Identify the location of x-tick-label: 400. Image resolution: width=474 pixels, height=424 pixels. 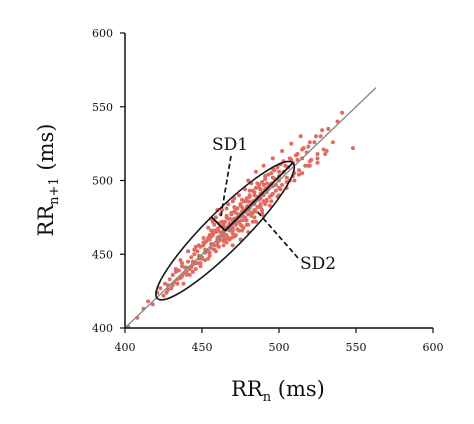
(125, 347).